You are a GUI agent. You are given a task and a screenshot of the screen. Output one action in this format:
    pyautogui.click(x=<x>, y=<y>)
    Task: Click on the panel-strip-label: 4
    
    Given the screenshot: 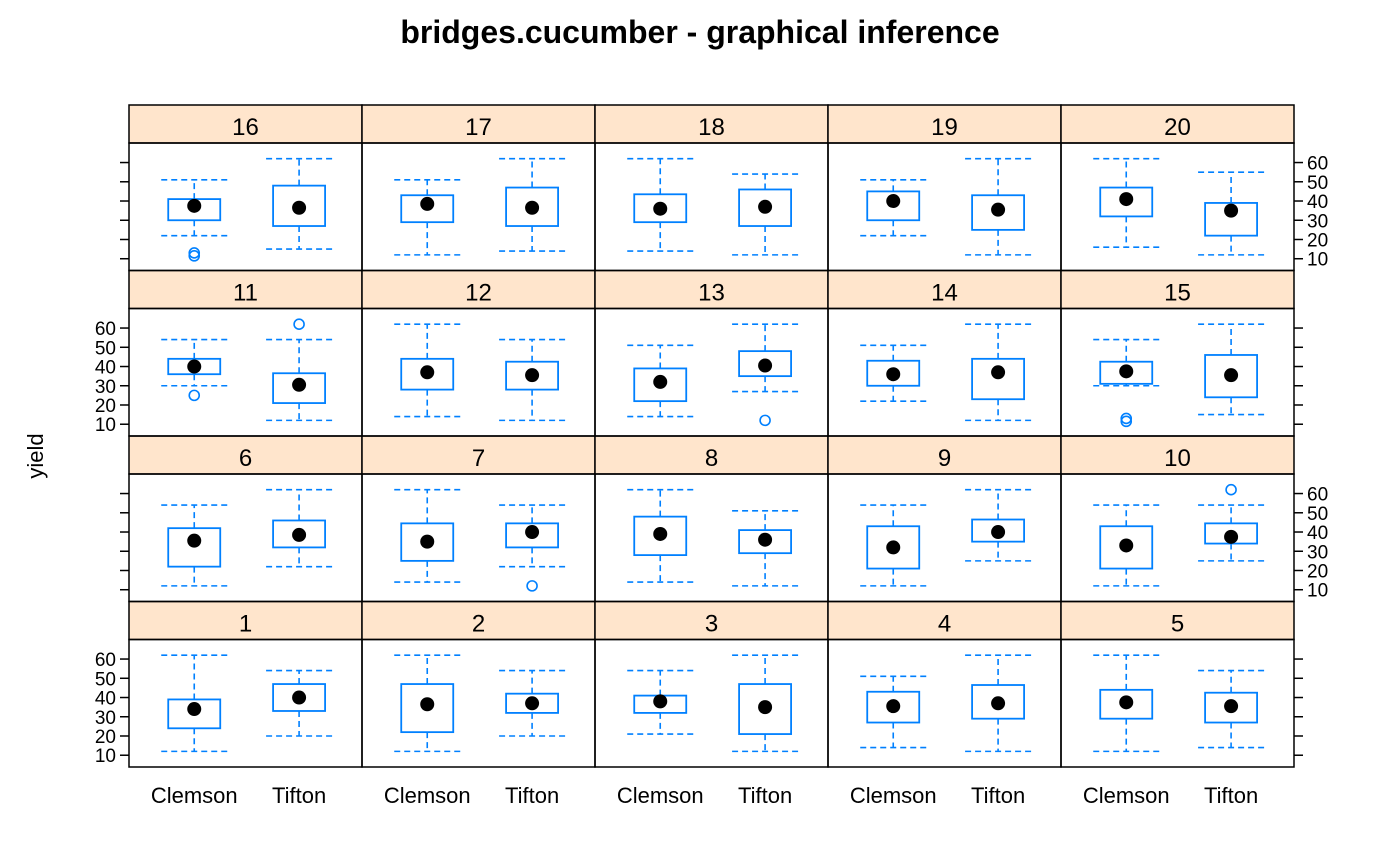 What is the action you would take?
    pyautogui.click(x=944, y=624)
    